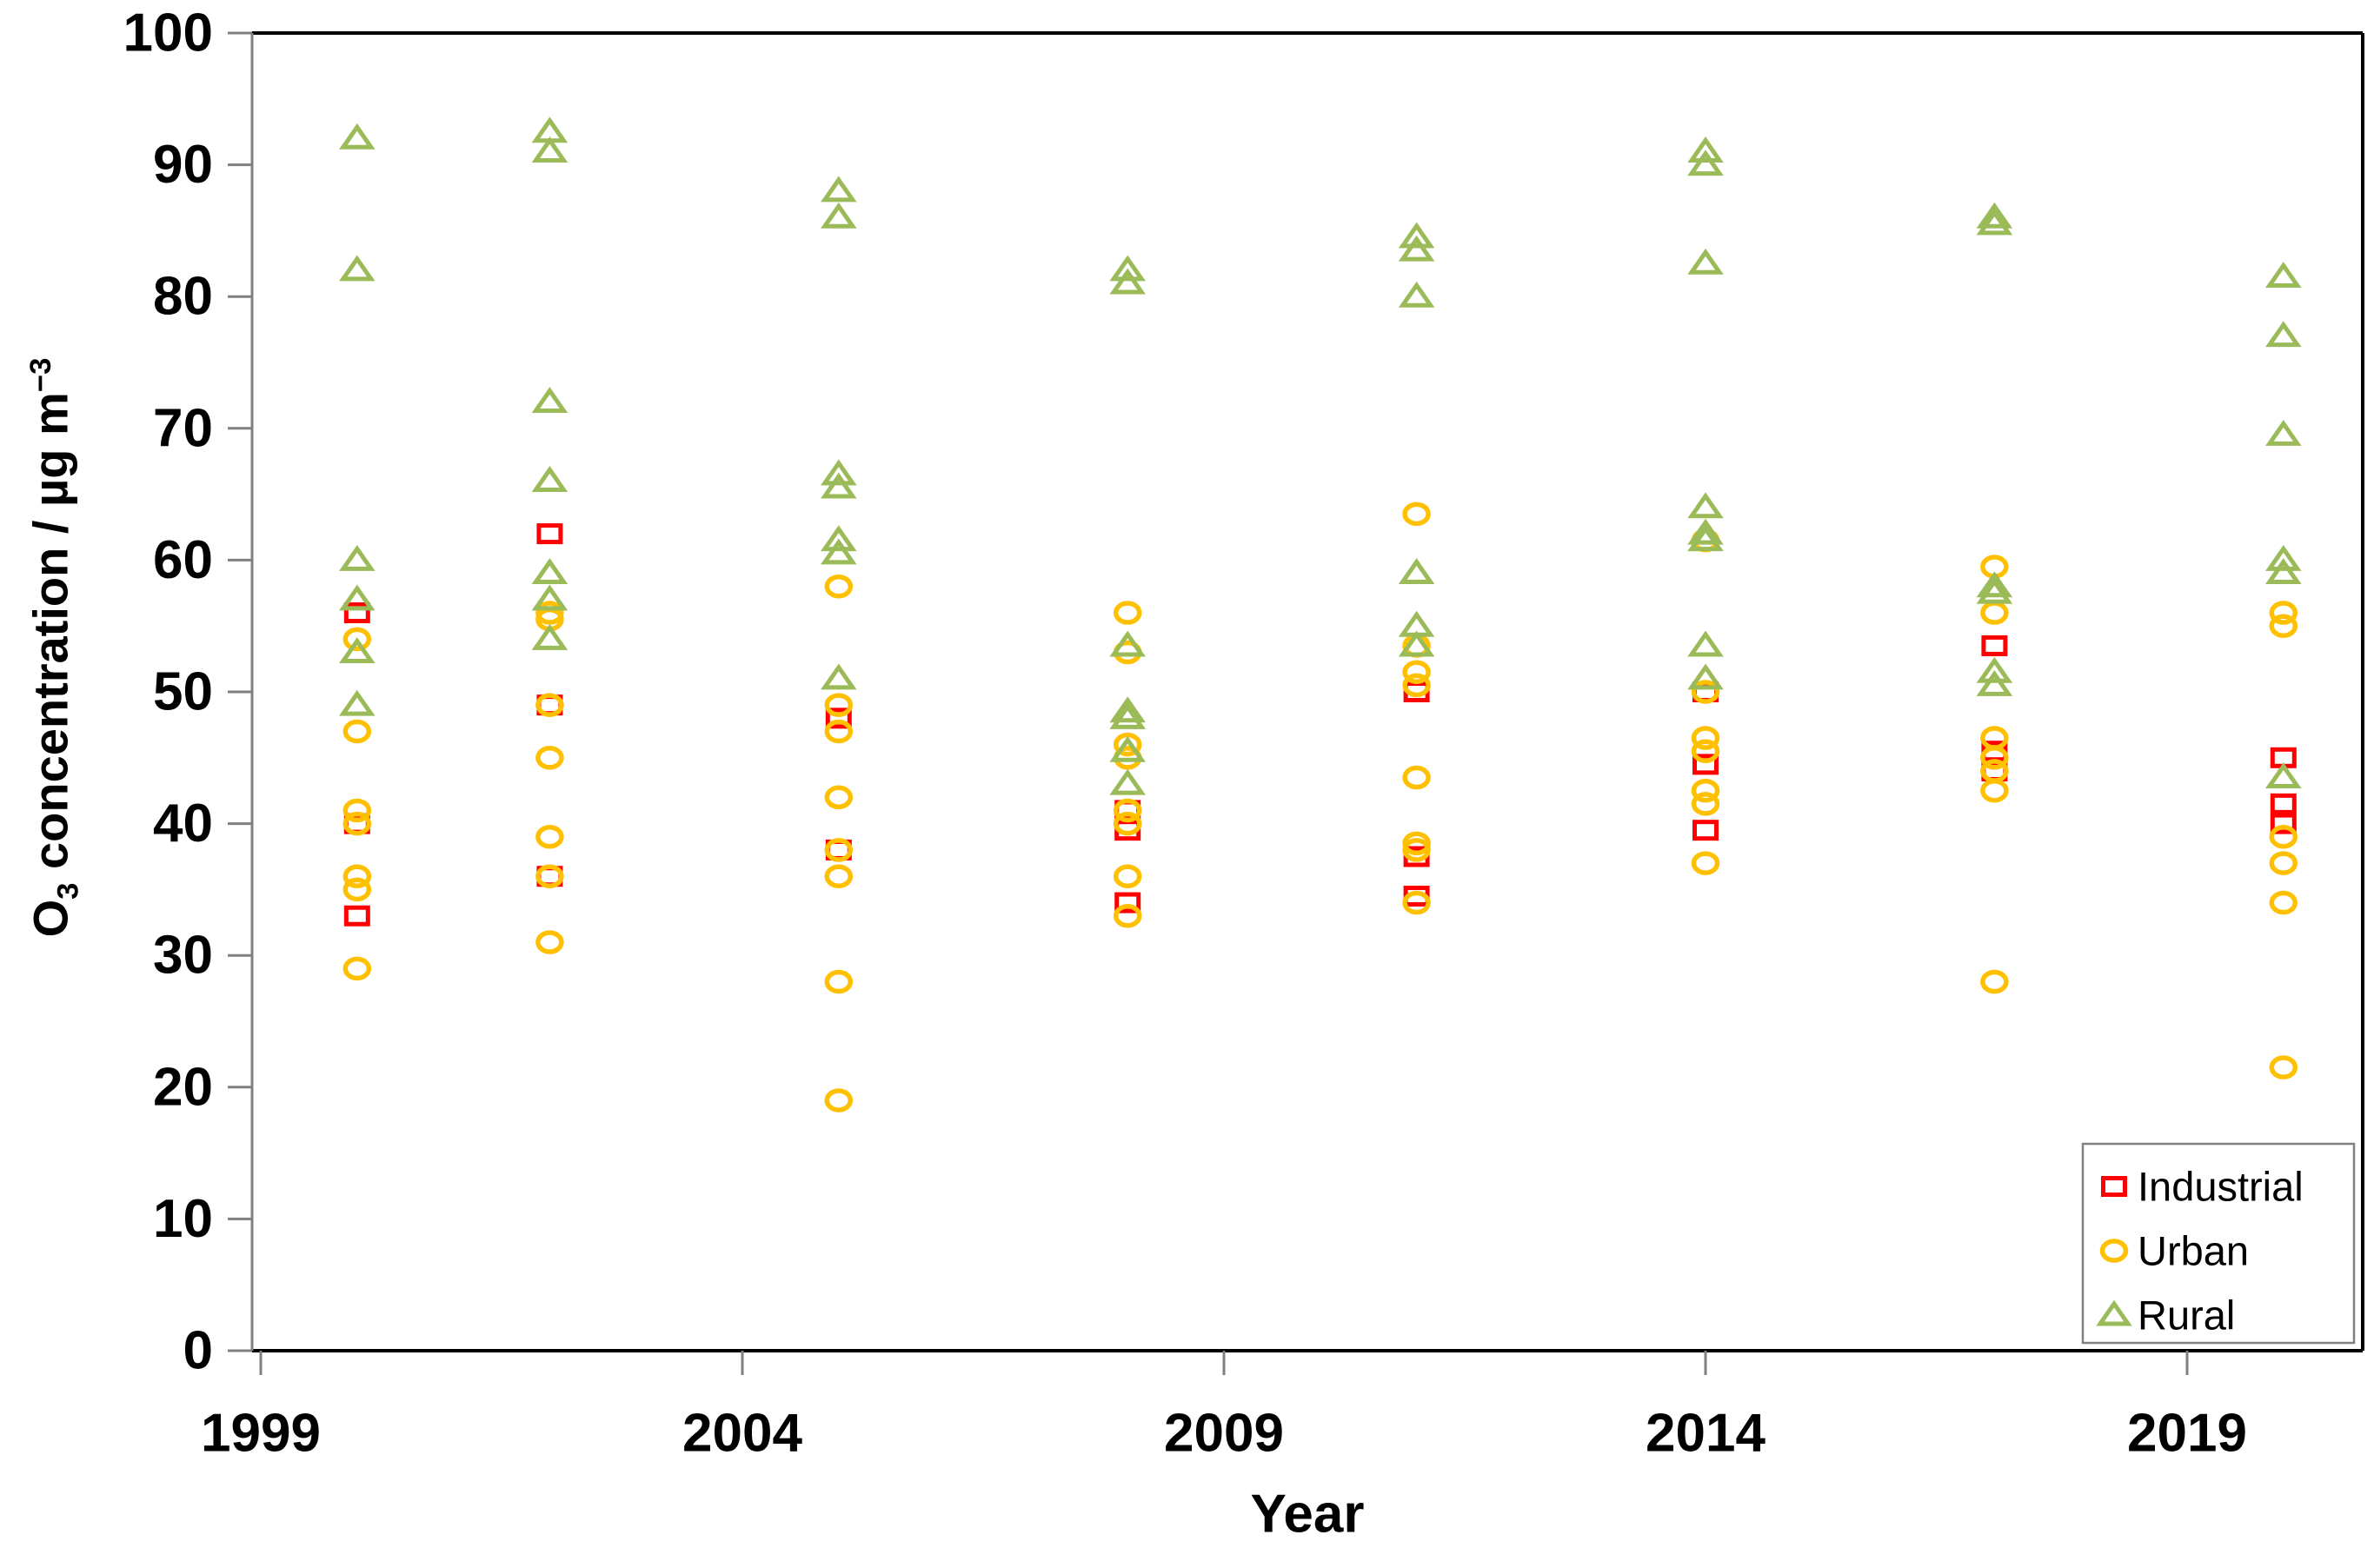 This screenshot has height=1568, width=2374. Describe the element at coordinates (1307, 1514) in the screenshot. I see `x-axis-title: Year` at that location.